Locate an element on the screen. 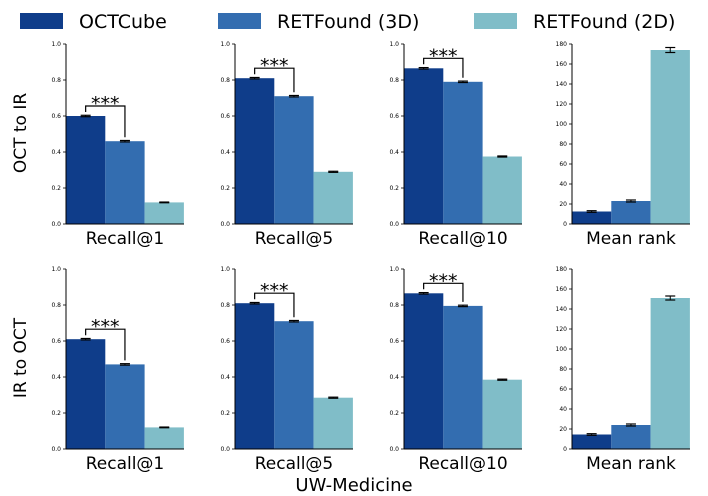 This screenshot has width=708, height=496. ytick-label-6-5: 1.0 is located at coordinates (225, 269).